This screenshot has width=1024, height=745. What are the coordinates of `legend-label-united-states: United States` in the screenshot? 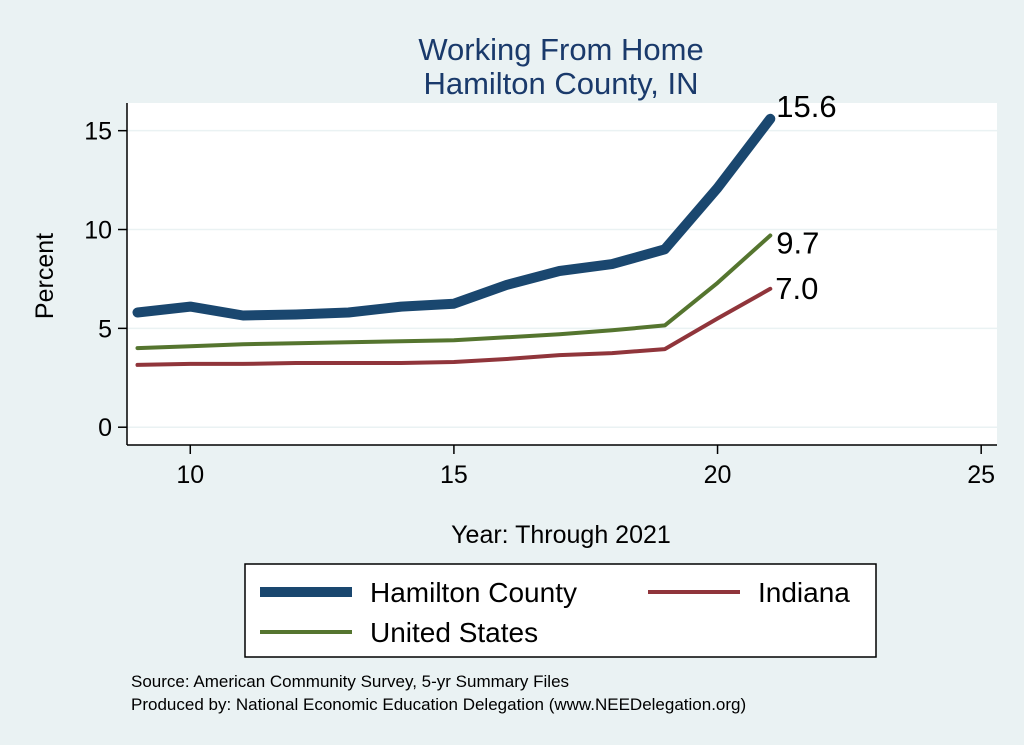 It's located at (454, 632).